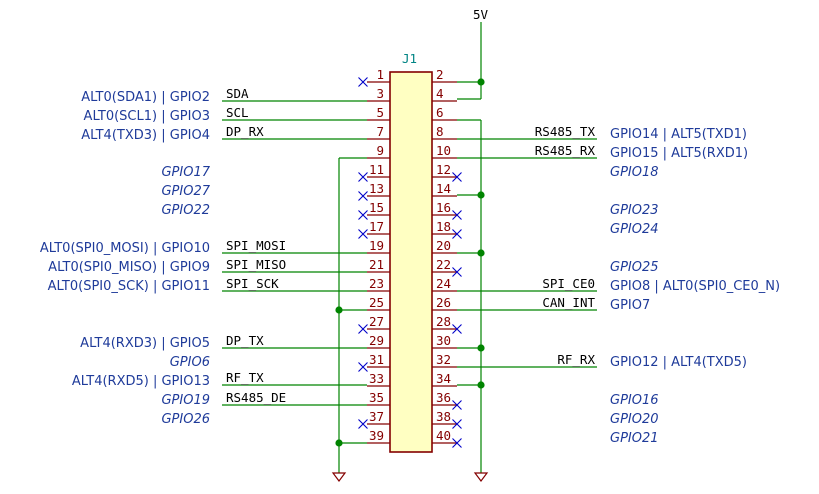  What do you see at coordinates (380, 112) in the screenshot?
I see `pin-number: 5` at bounding box center [380, 112].